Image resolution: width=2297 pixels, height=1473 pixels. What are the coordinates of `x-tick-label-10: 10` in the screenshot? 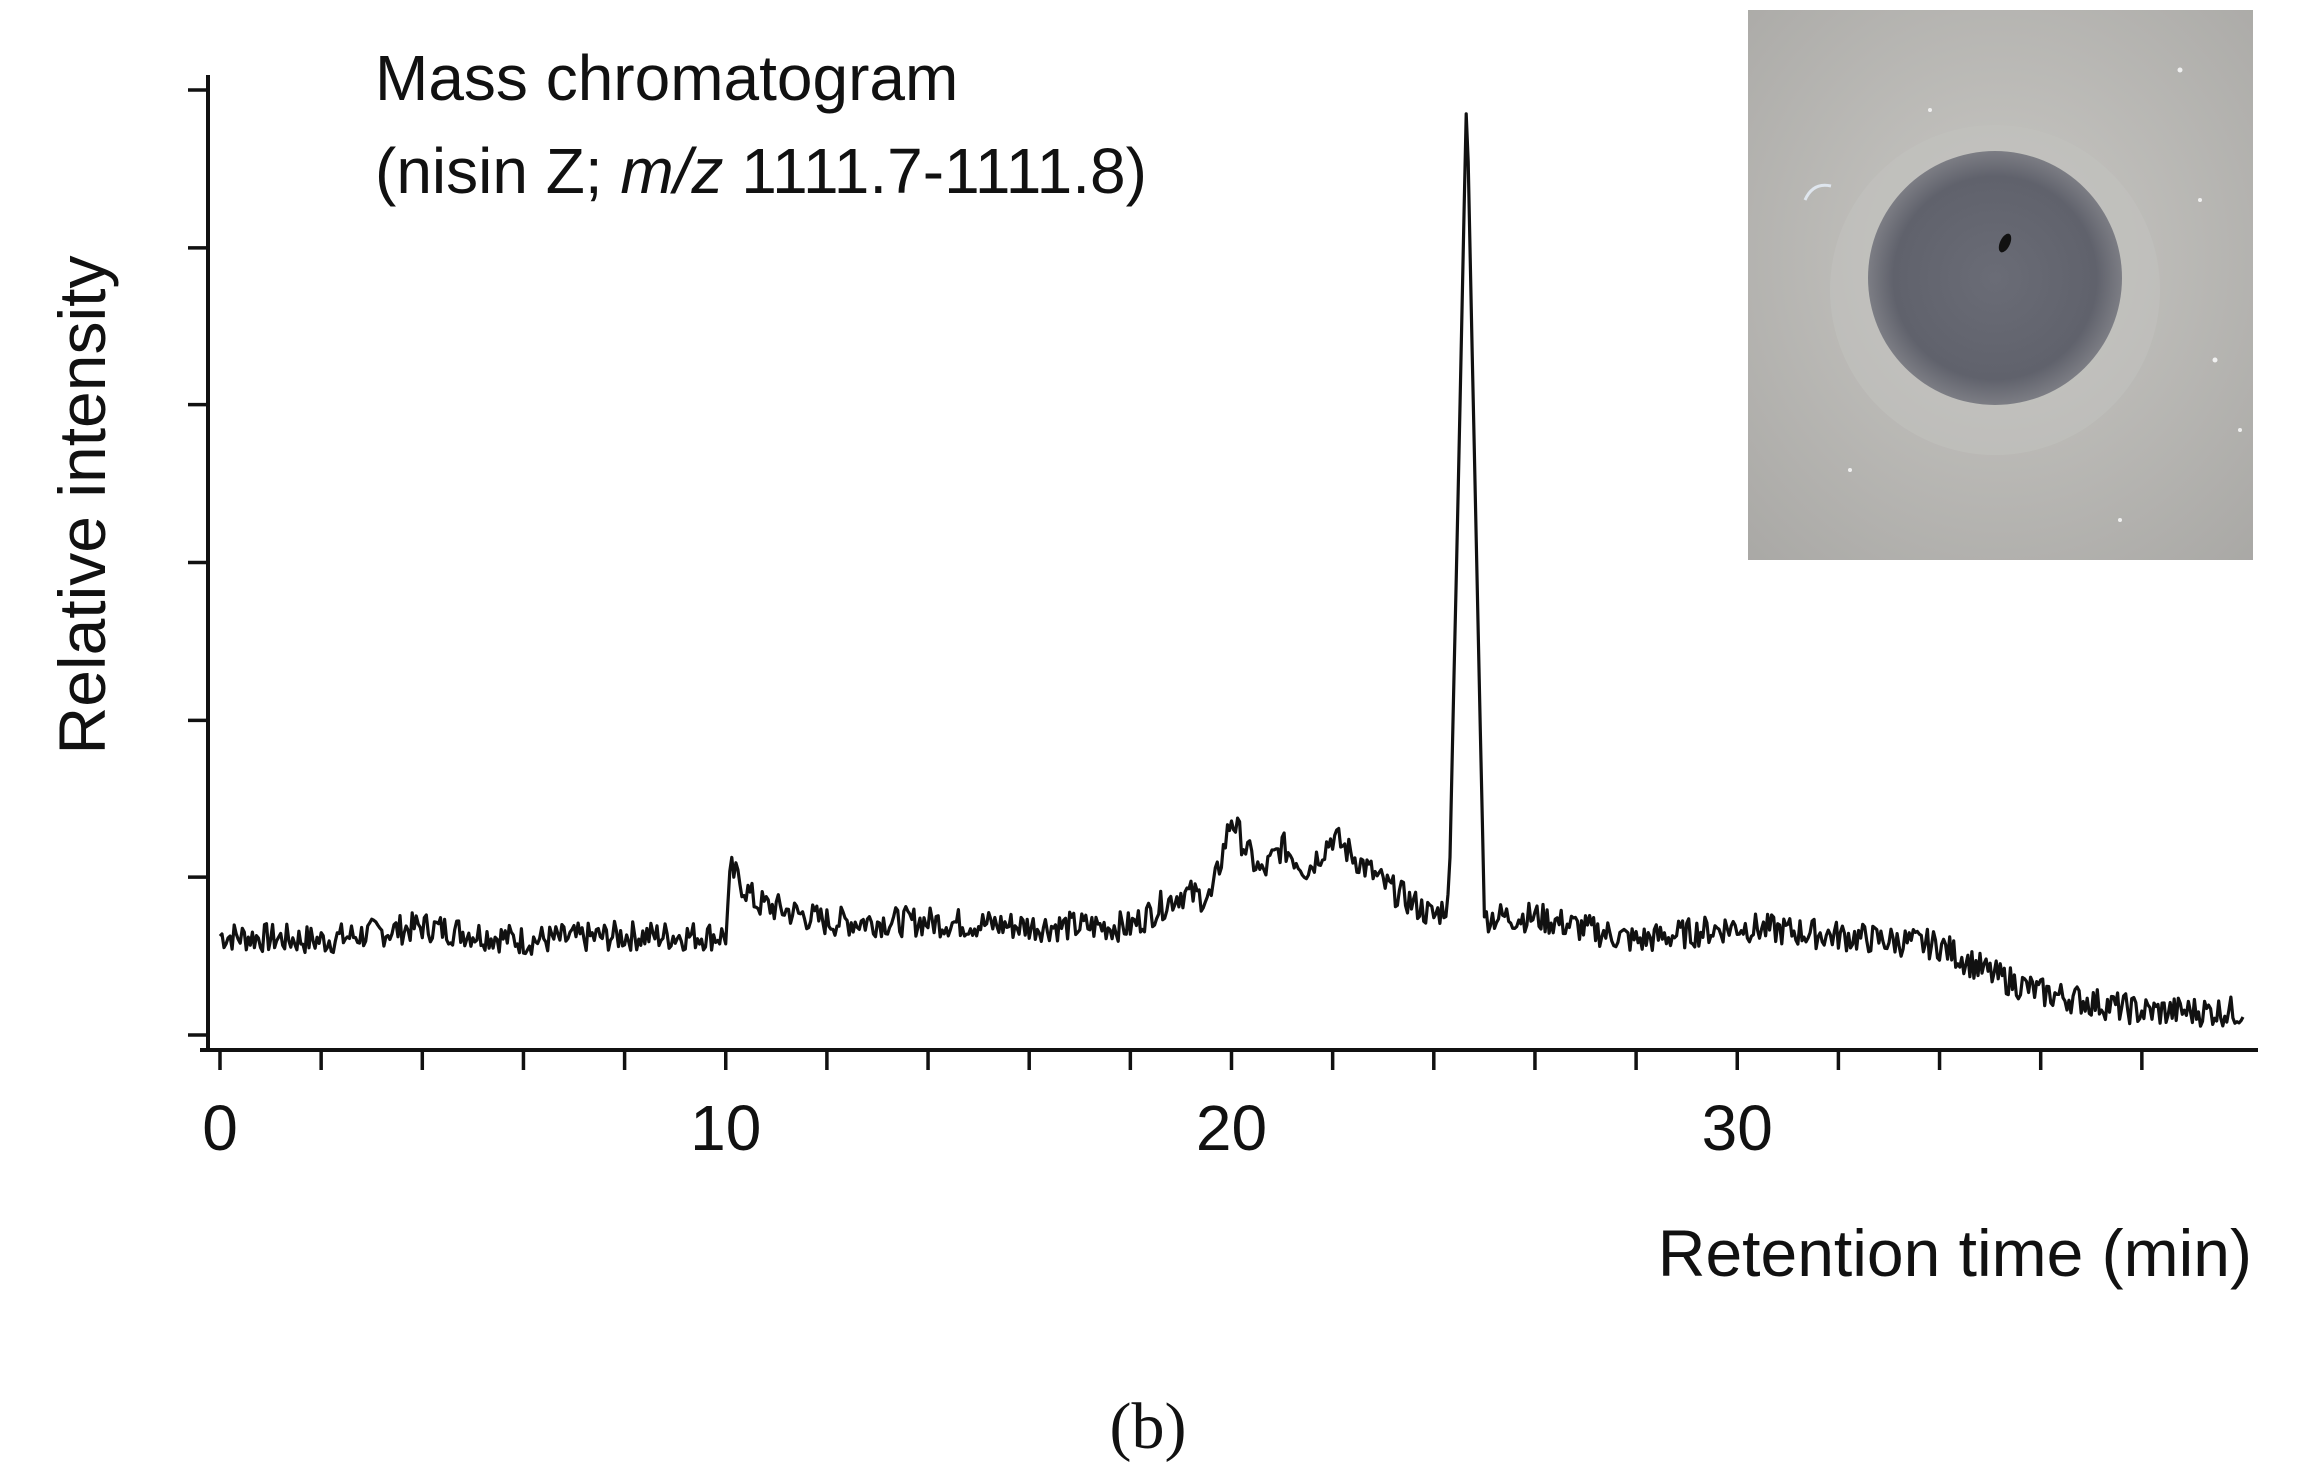 It's located at (725, 1128).